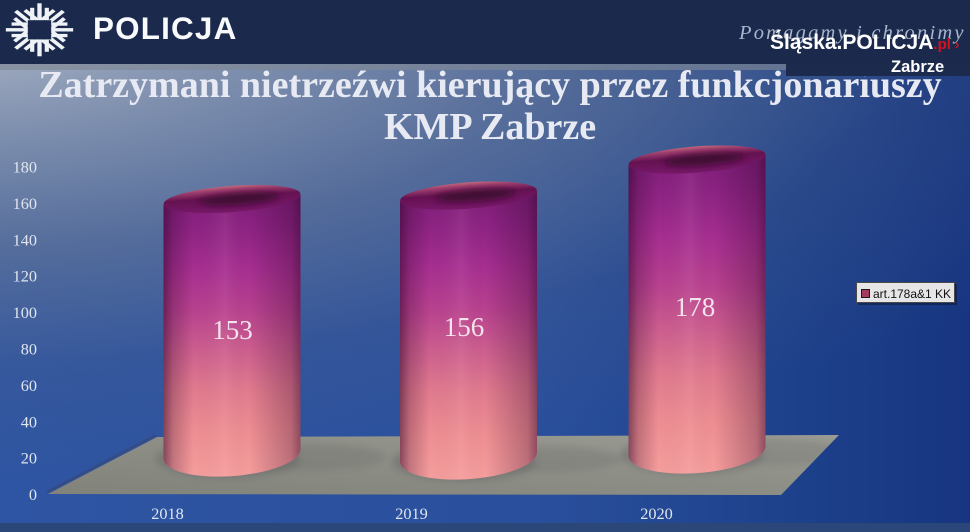  Describe the element at coordinates (656, 513) in the screenshot. I see `svg-text: 2020` at that location.